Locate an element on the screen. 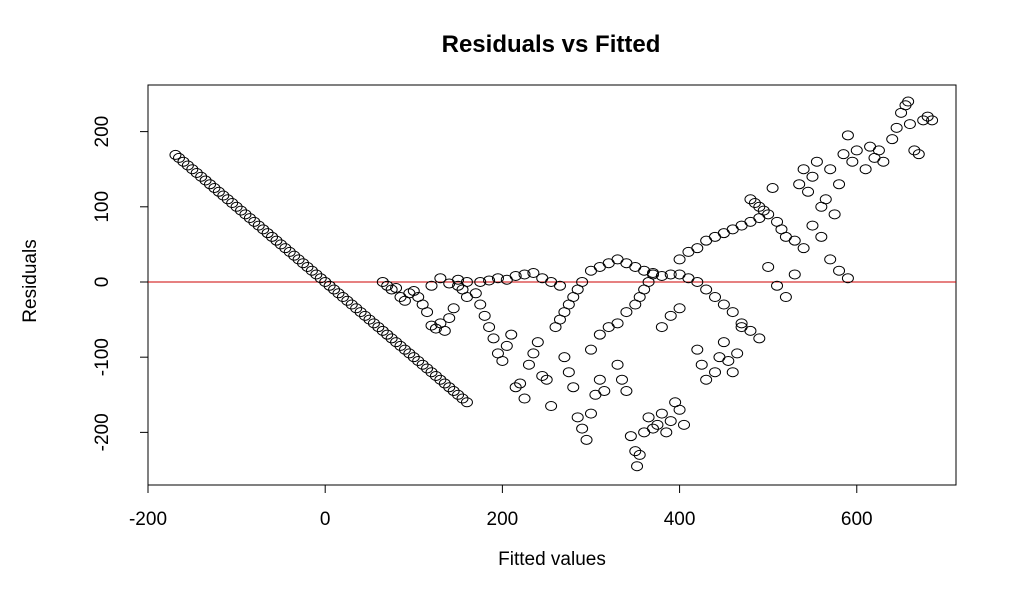 The image size is (1030, 589). x-tick-label: 400 is located at coordinates (680, 519).